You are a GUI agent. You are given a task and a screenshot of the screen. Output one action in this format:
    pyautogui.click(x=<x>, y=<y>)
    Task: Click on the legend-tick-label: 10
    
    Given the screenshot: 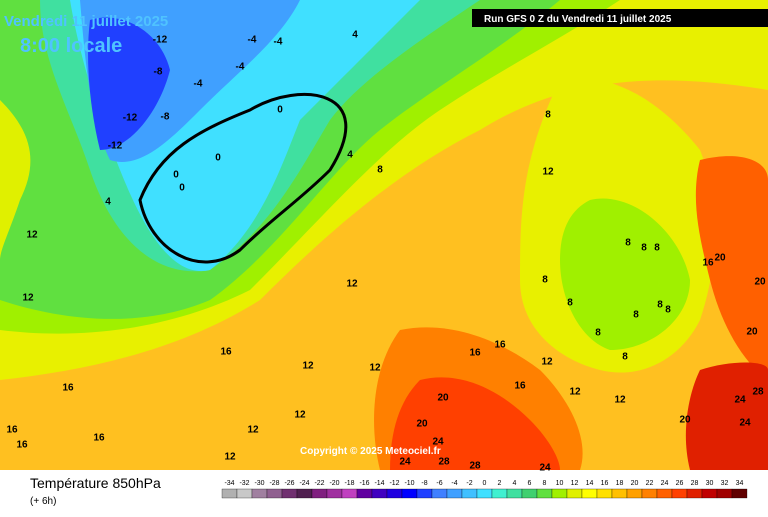 What is the action you would take?
    pyautogui.click(x=560, y=483)
    